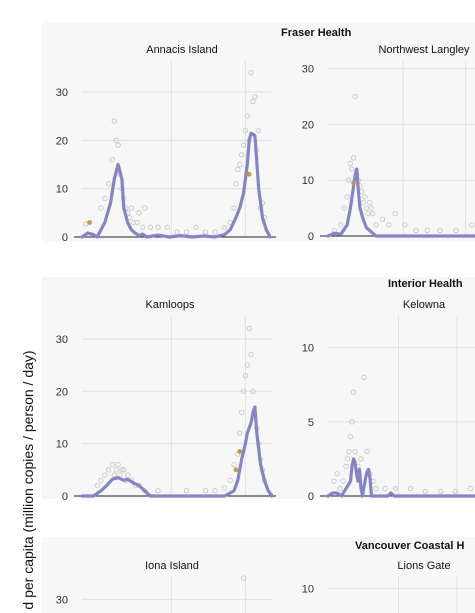  What do you see at coordinates (308, 125) in the screenshot?
I see `y-tick-label: 20` at bounding box center [308, 125].